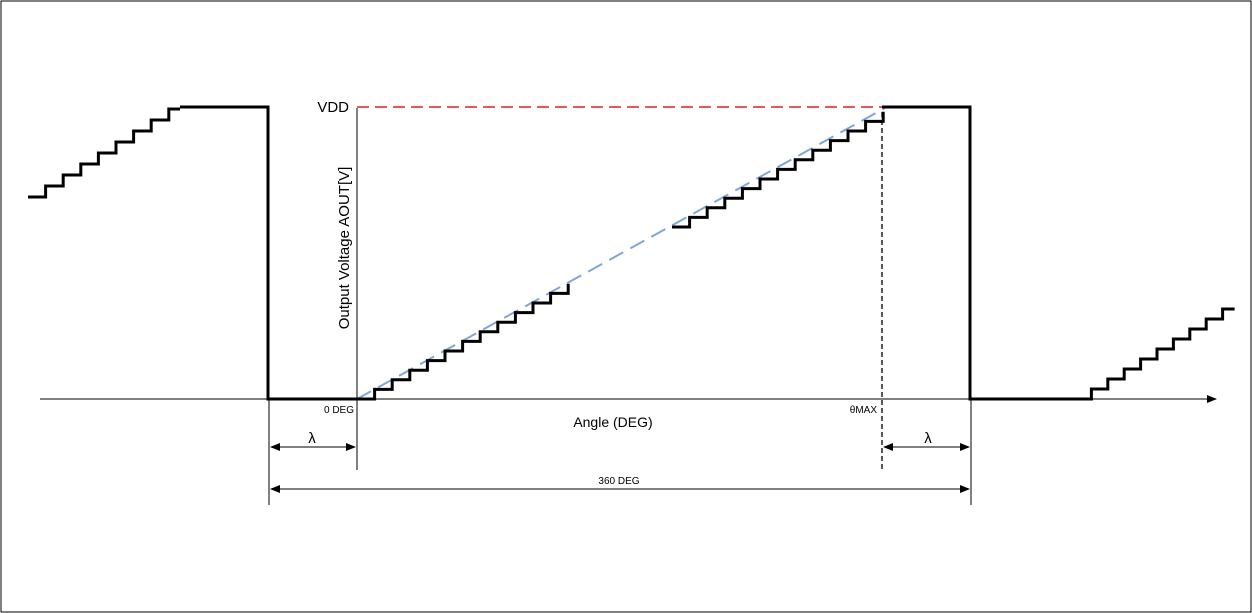 This screenshot has height=613, width=1252. What do you see at coordinates (312, 438) in the screenshot?
I see `lambda-left-label: λ` at bounding box center [312, 438].